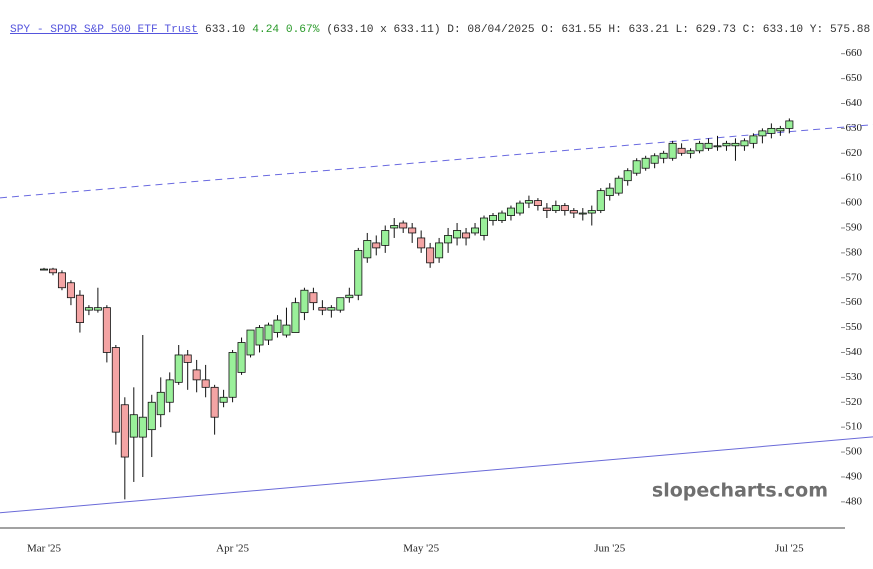 This screenshot has height=569, width=873. Describe the element at coordinates (854, 153) in the screenshot. I see `y-tick-label: 620` at that location.